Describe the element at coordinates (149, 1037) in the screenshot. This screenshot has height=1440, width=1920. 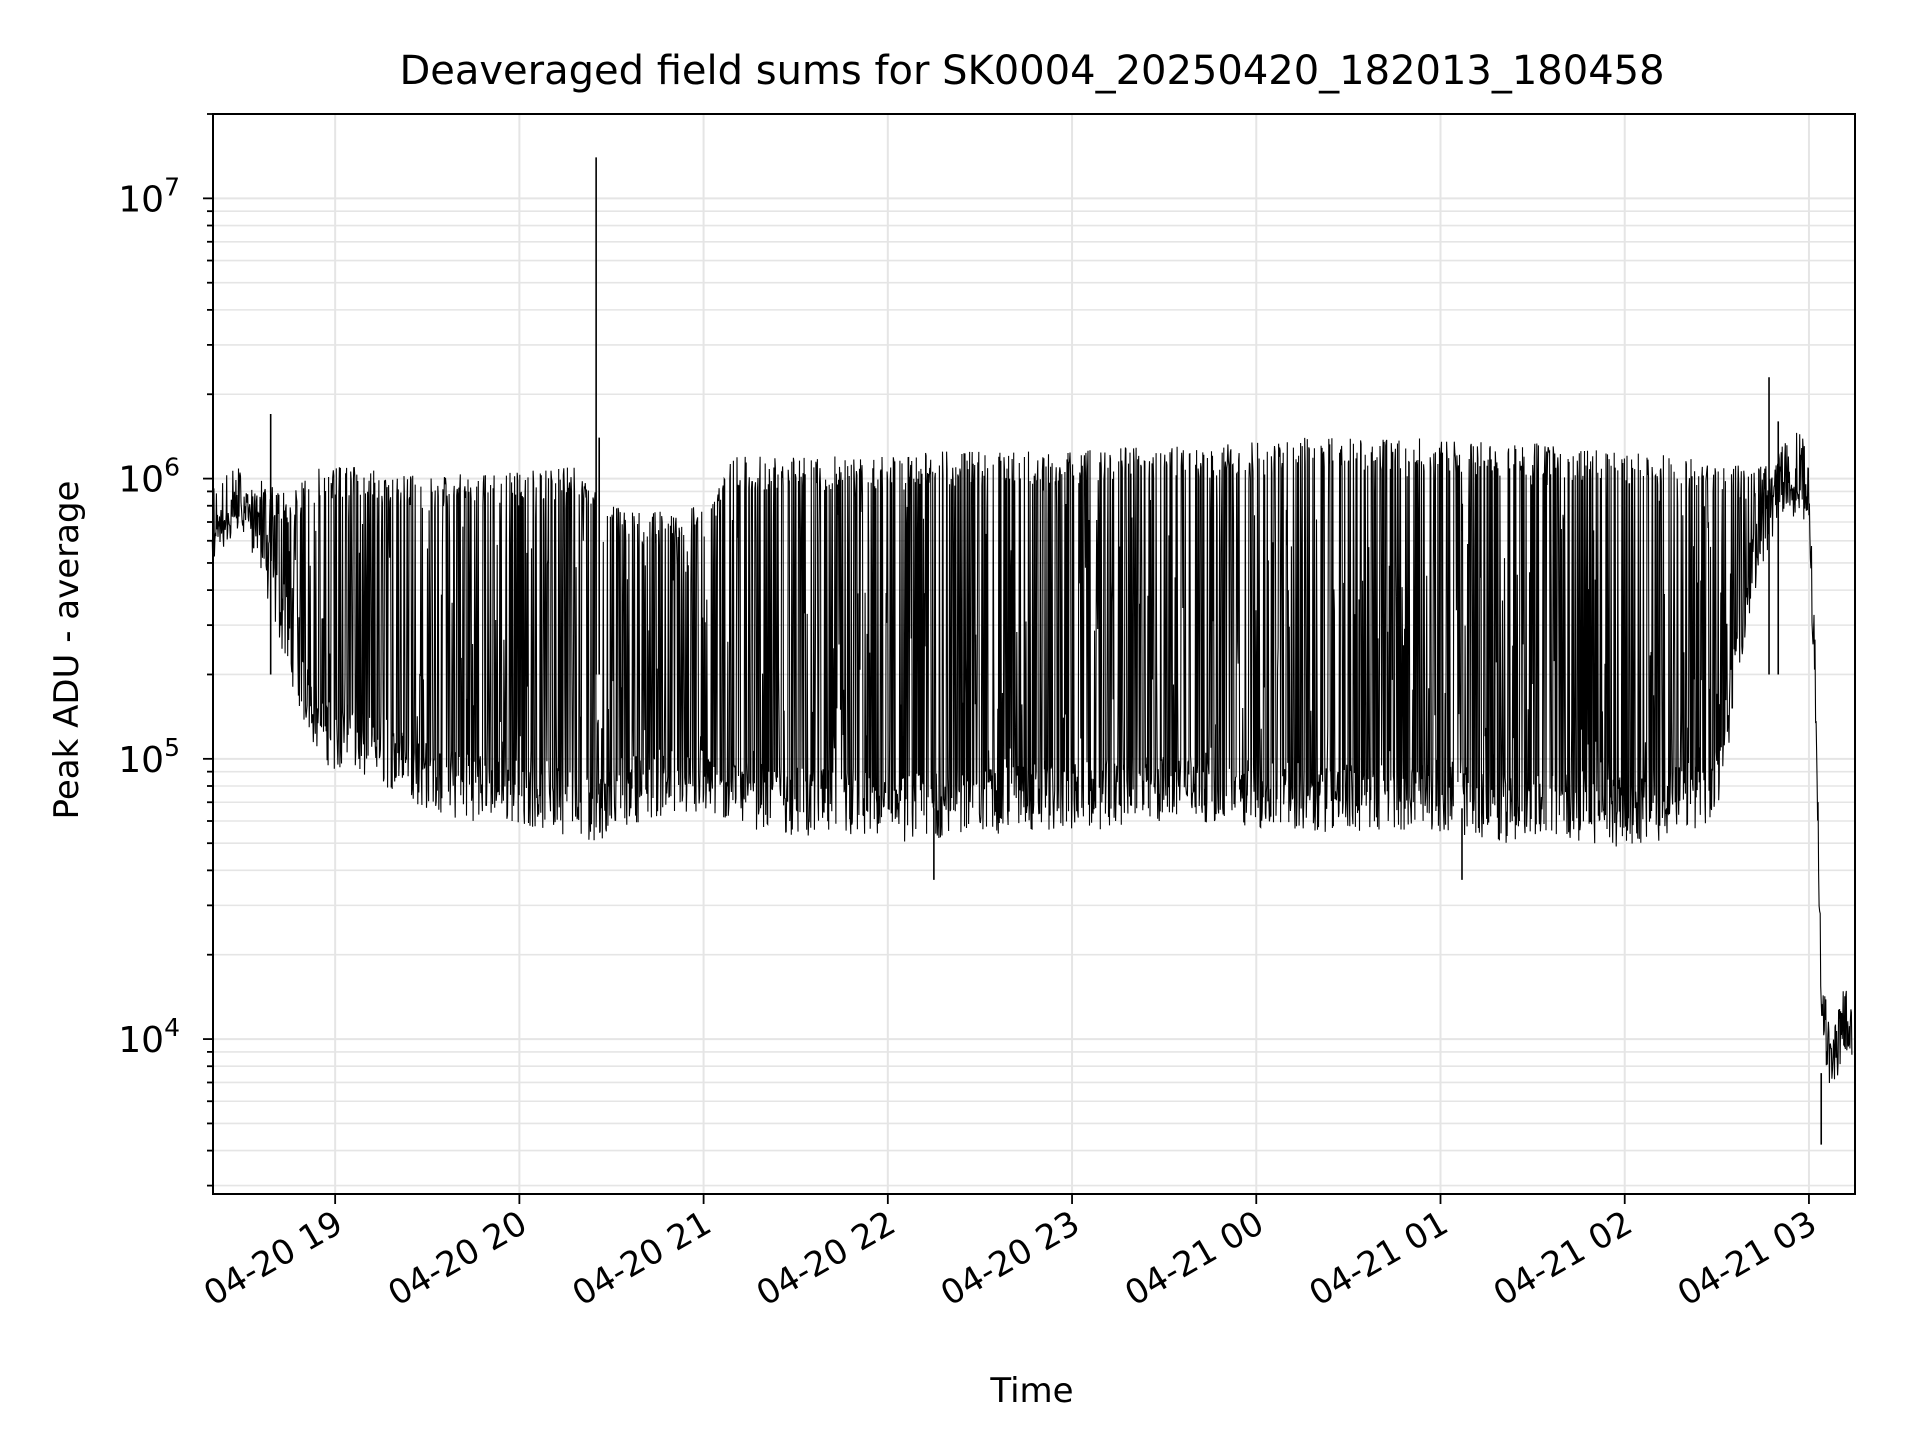
I see `y-tick-label: 10⁴` at that location.